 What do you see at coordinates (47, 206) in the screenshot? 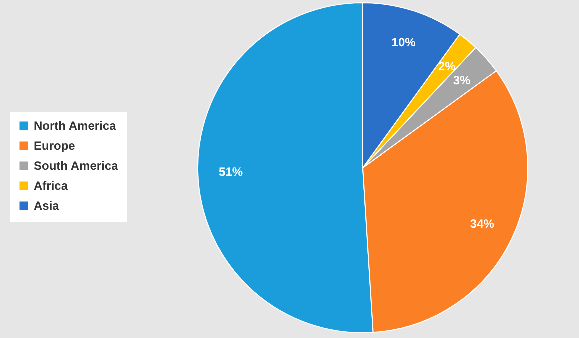
I see `legend-label: Asia` at bounding box center [47, 206].